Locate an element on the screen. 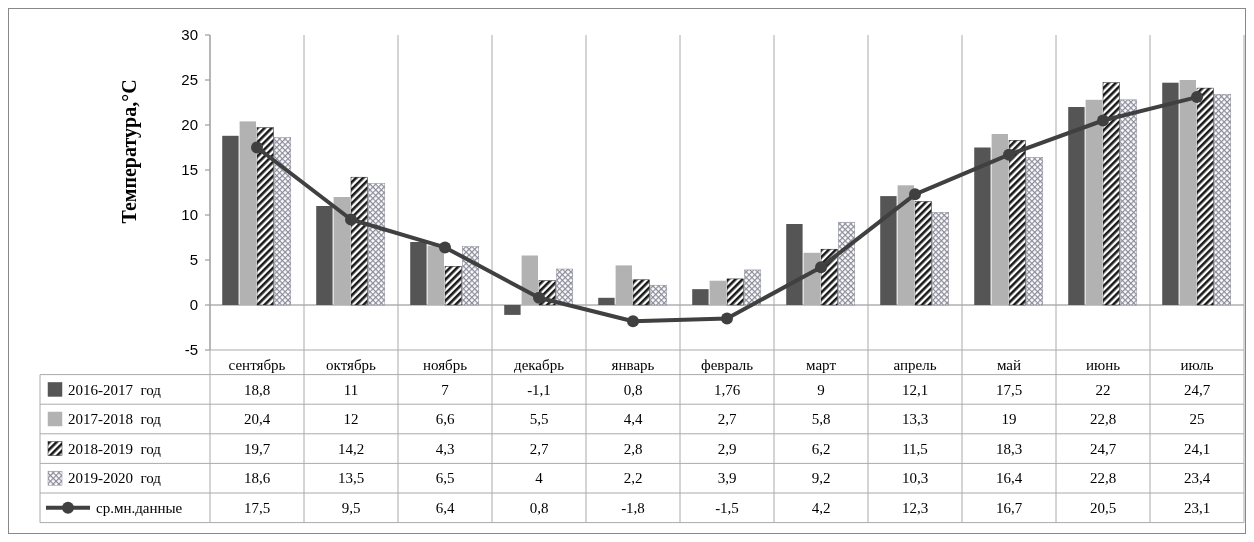 This screenshot has height=542, width=1254. y-axis-title: Температура,°C is located at coordinates (129, 151).